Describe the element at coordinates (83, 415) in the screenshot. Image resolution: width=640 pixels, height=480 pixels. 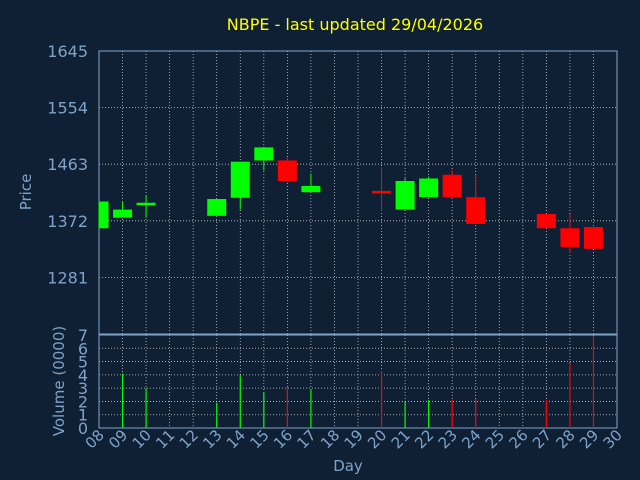
I see `volume-tick-label: 1` at that location.